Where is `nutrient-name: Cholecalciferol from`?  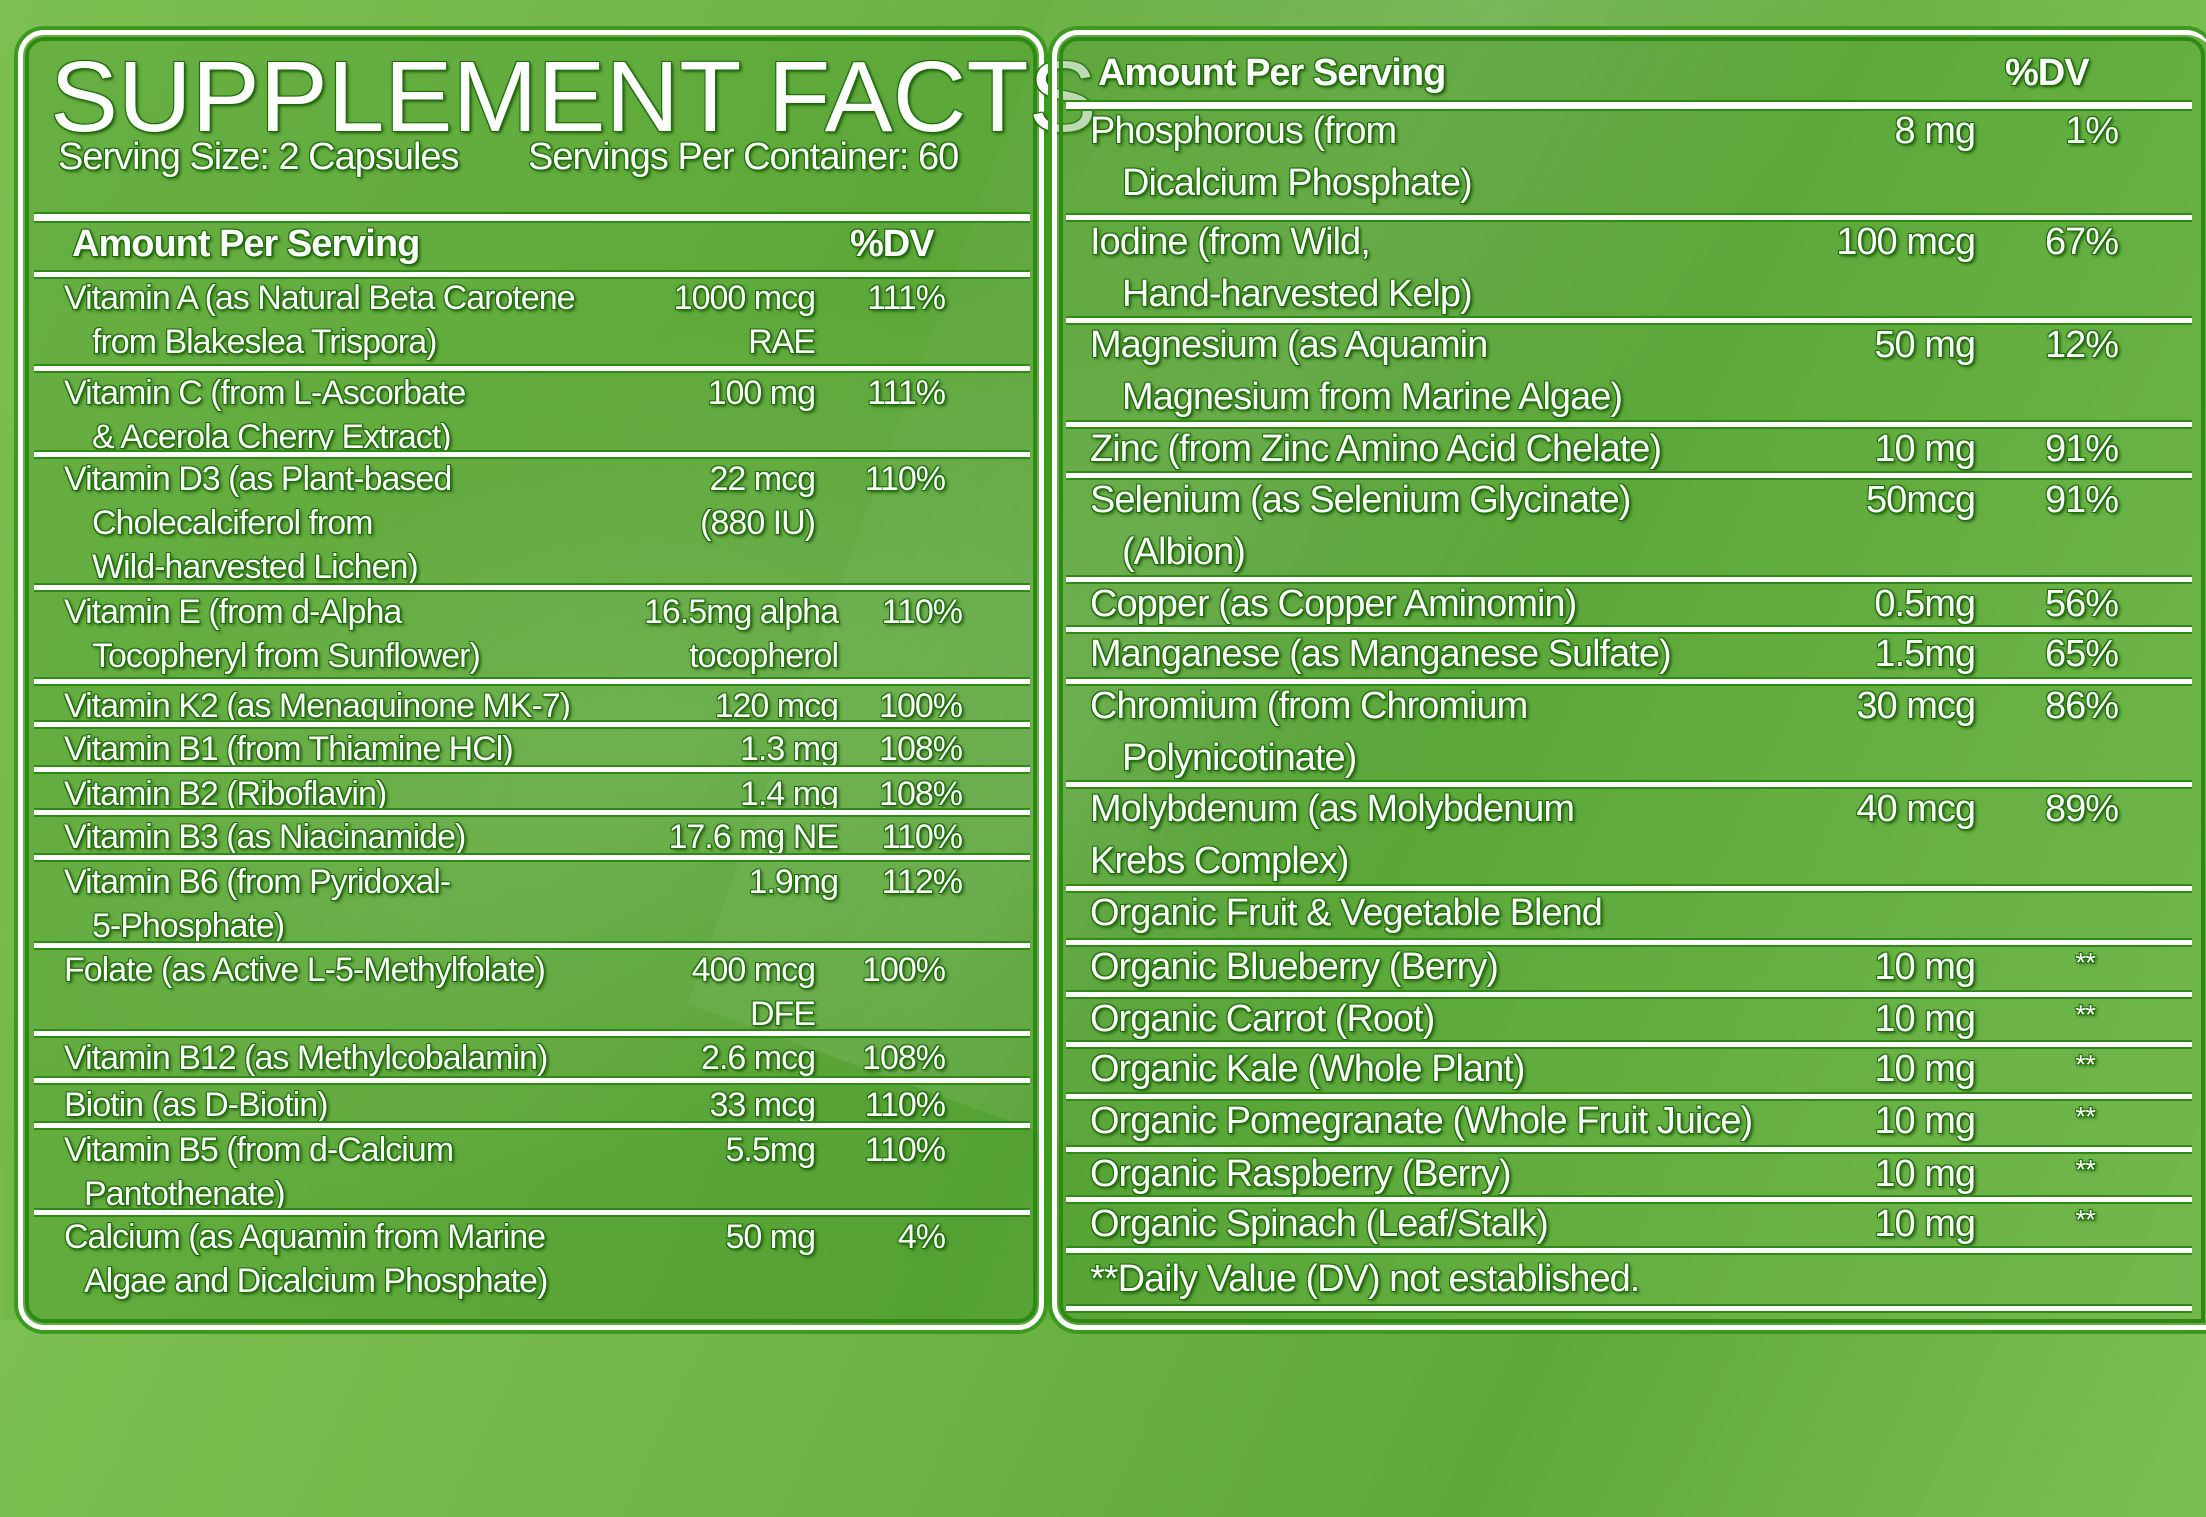 nutrient-name: Cholecalciferol from is located at coordinates (232, 523).